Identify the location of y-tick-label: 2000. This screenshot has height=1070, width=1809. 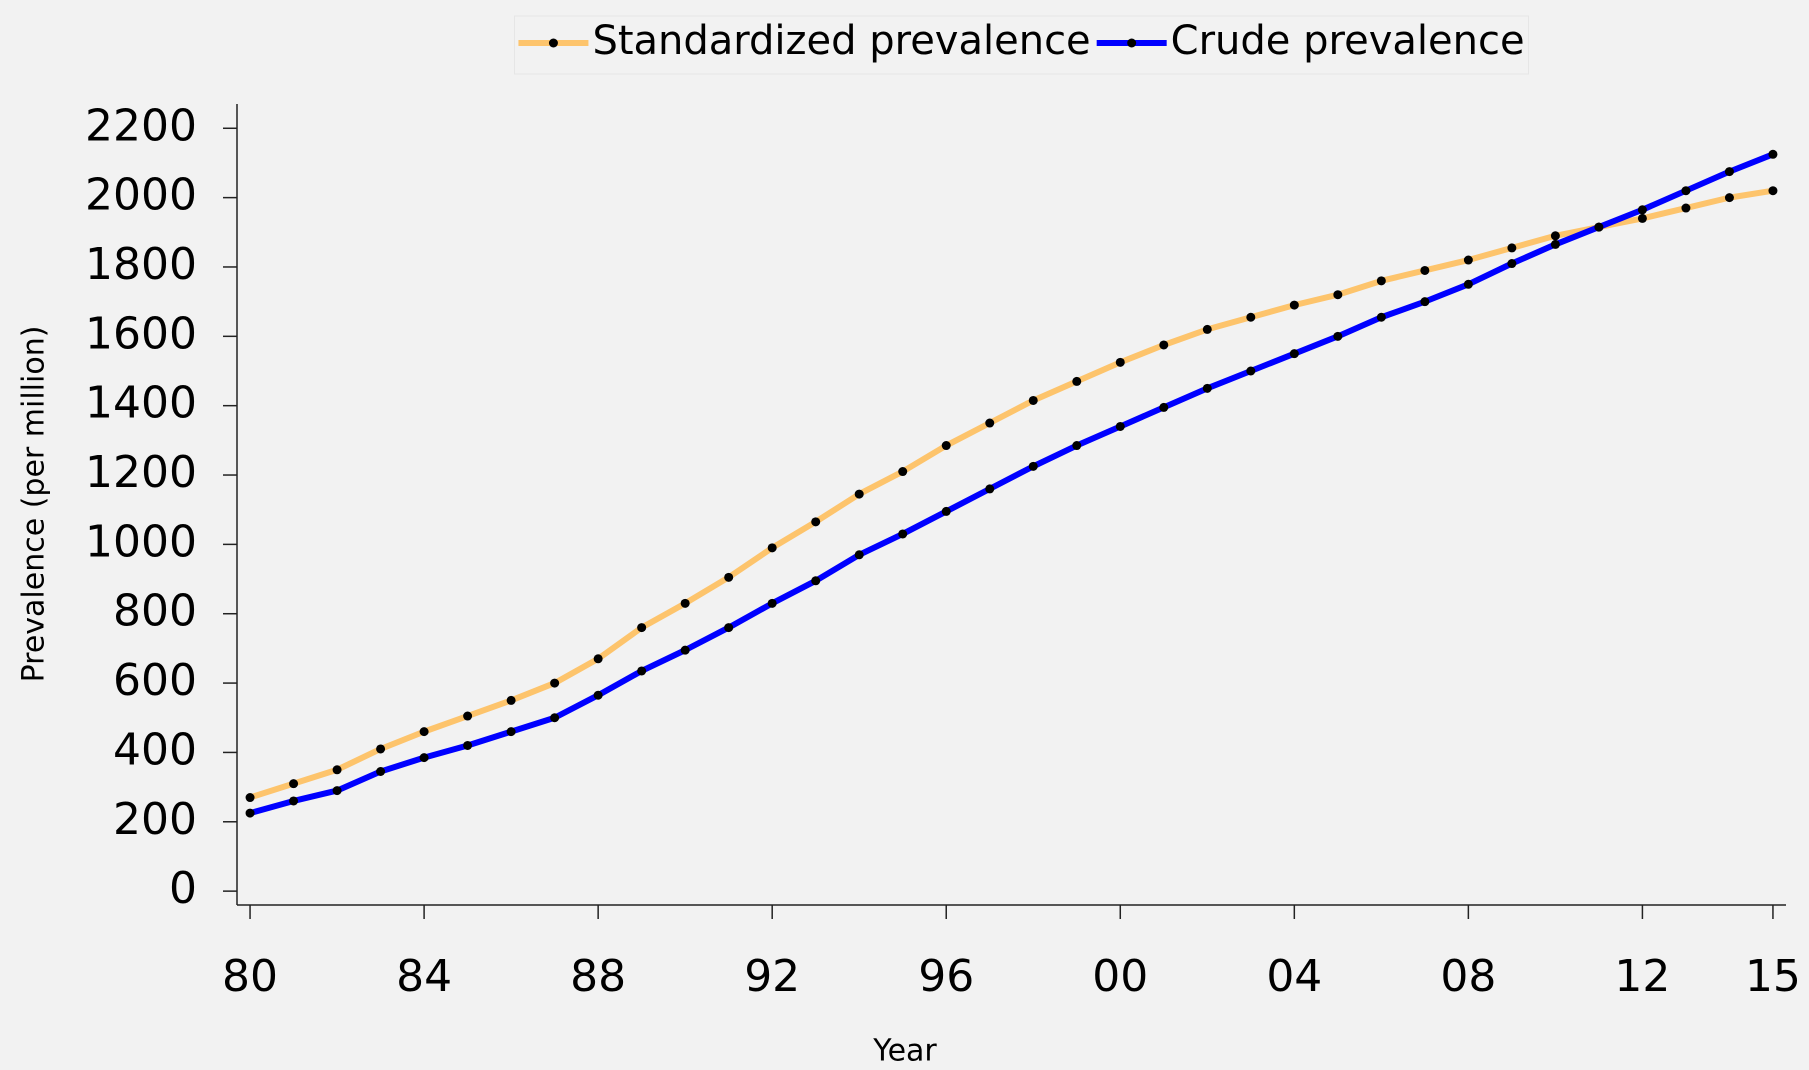
(141, 195).